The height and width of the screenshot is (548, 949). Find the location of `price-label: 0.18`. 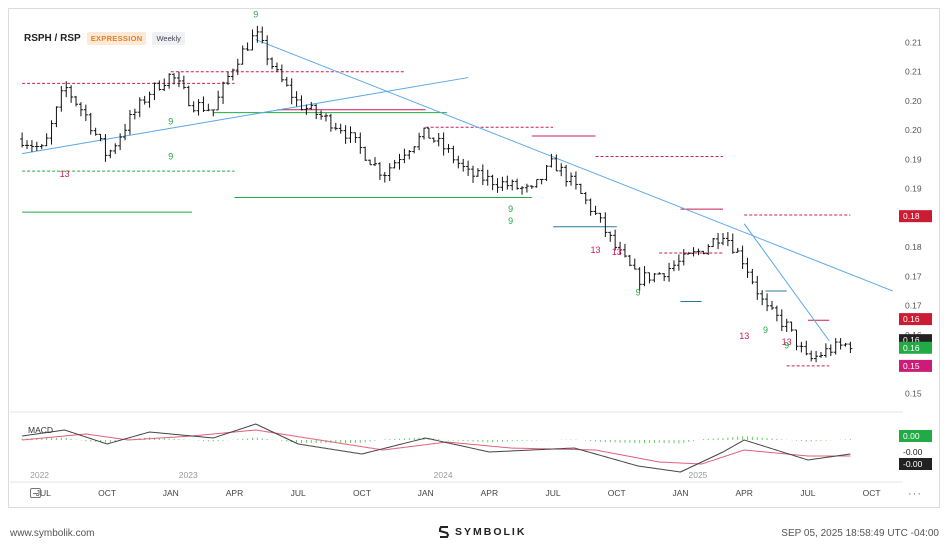

price-label: 0.18 is located at coordinates (911, 216).